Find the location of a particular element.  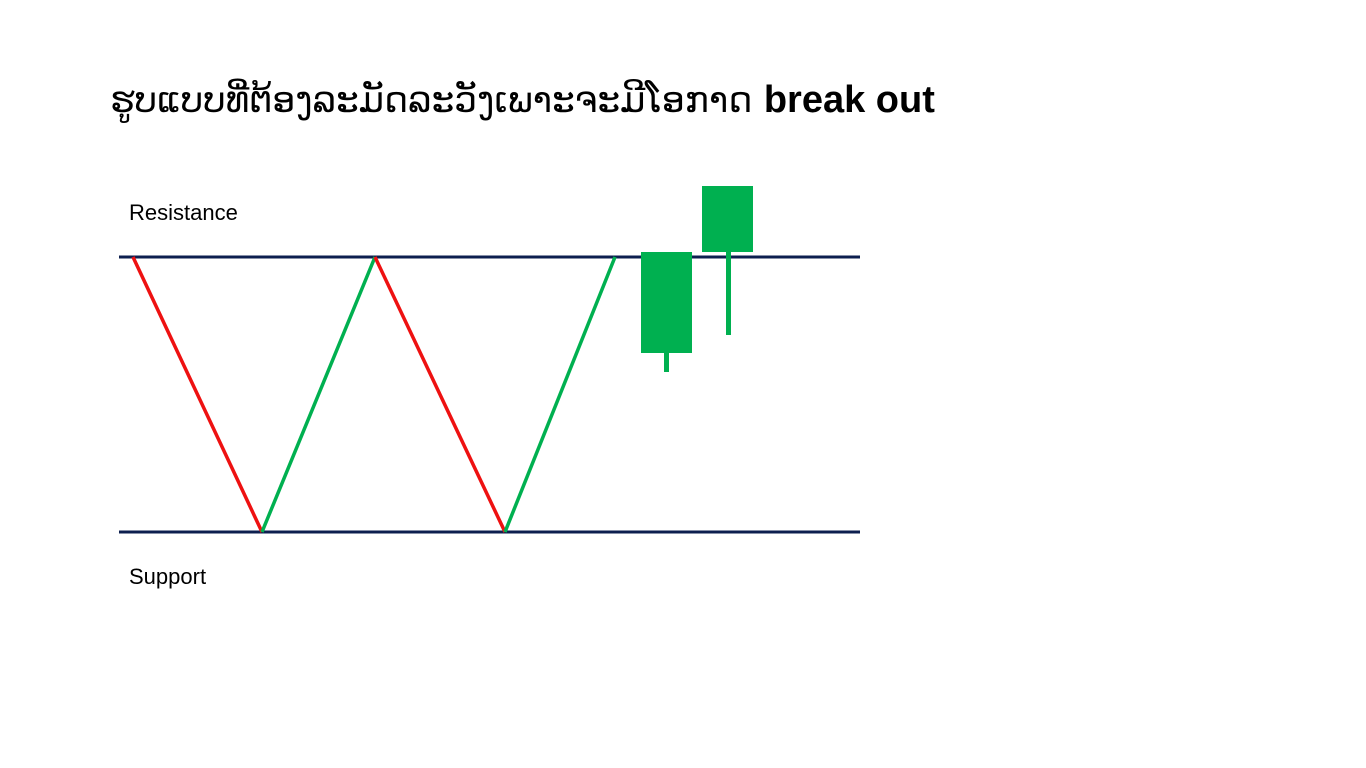

resistance-label: Resistance is located at coordinates (183, 212).